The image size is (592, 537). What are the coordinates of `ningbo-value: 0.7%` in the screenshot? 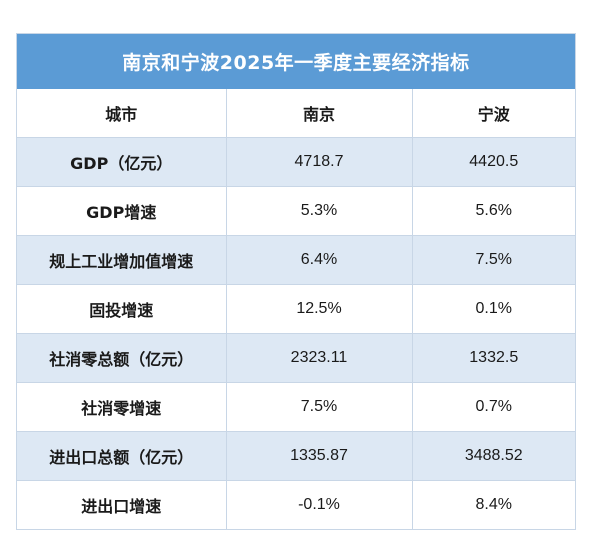 It's located at (493, 407).